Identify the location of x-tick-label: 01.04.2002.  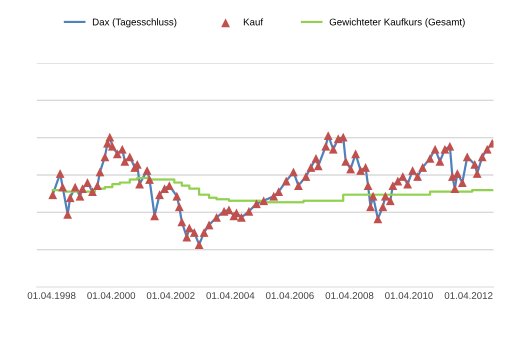
(170, 295).